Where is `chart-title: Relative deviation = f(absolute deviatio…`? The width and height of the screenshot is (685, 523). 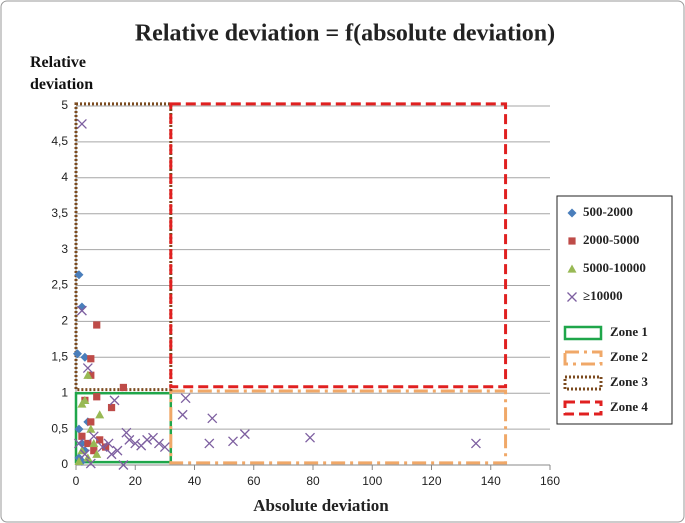 chart-title: Relative deviation = f(absolute deviatio… is located at coordinates (345, 34).